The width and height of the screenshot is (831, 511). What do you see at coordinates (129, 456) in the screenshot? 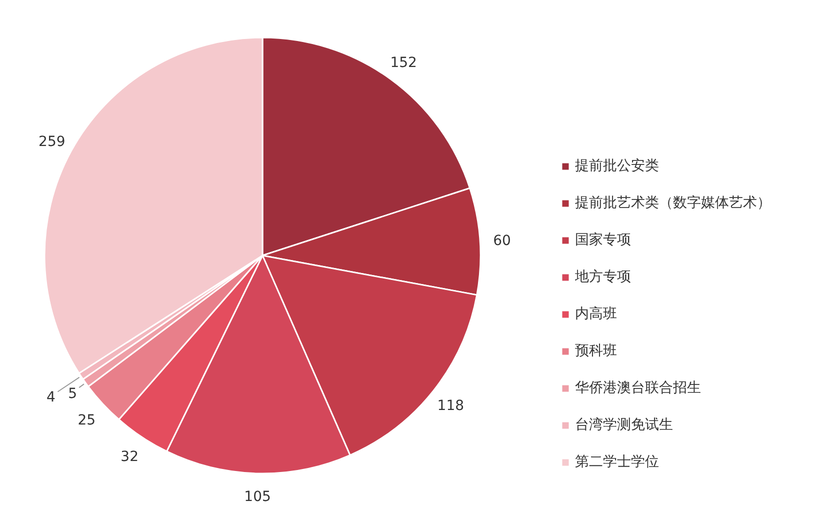
I see `data-label: 32` at bounding box center [129, 456].